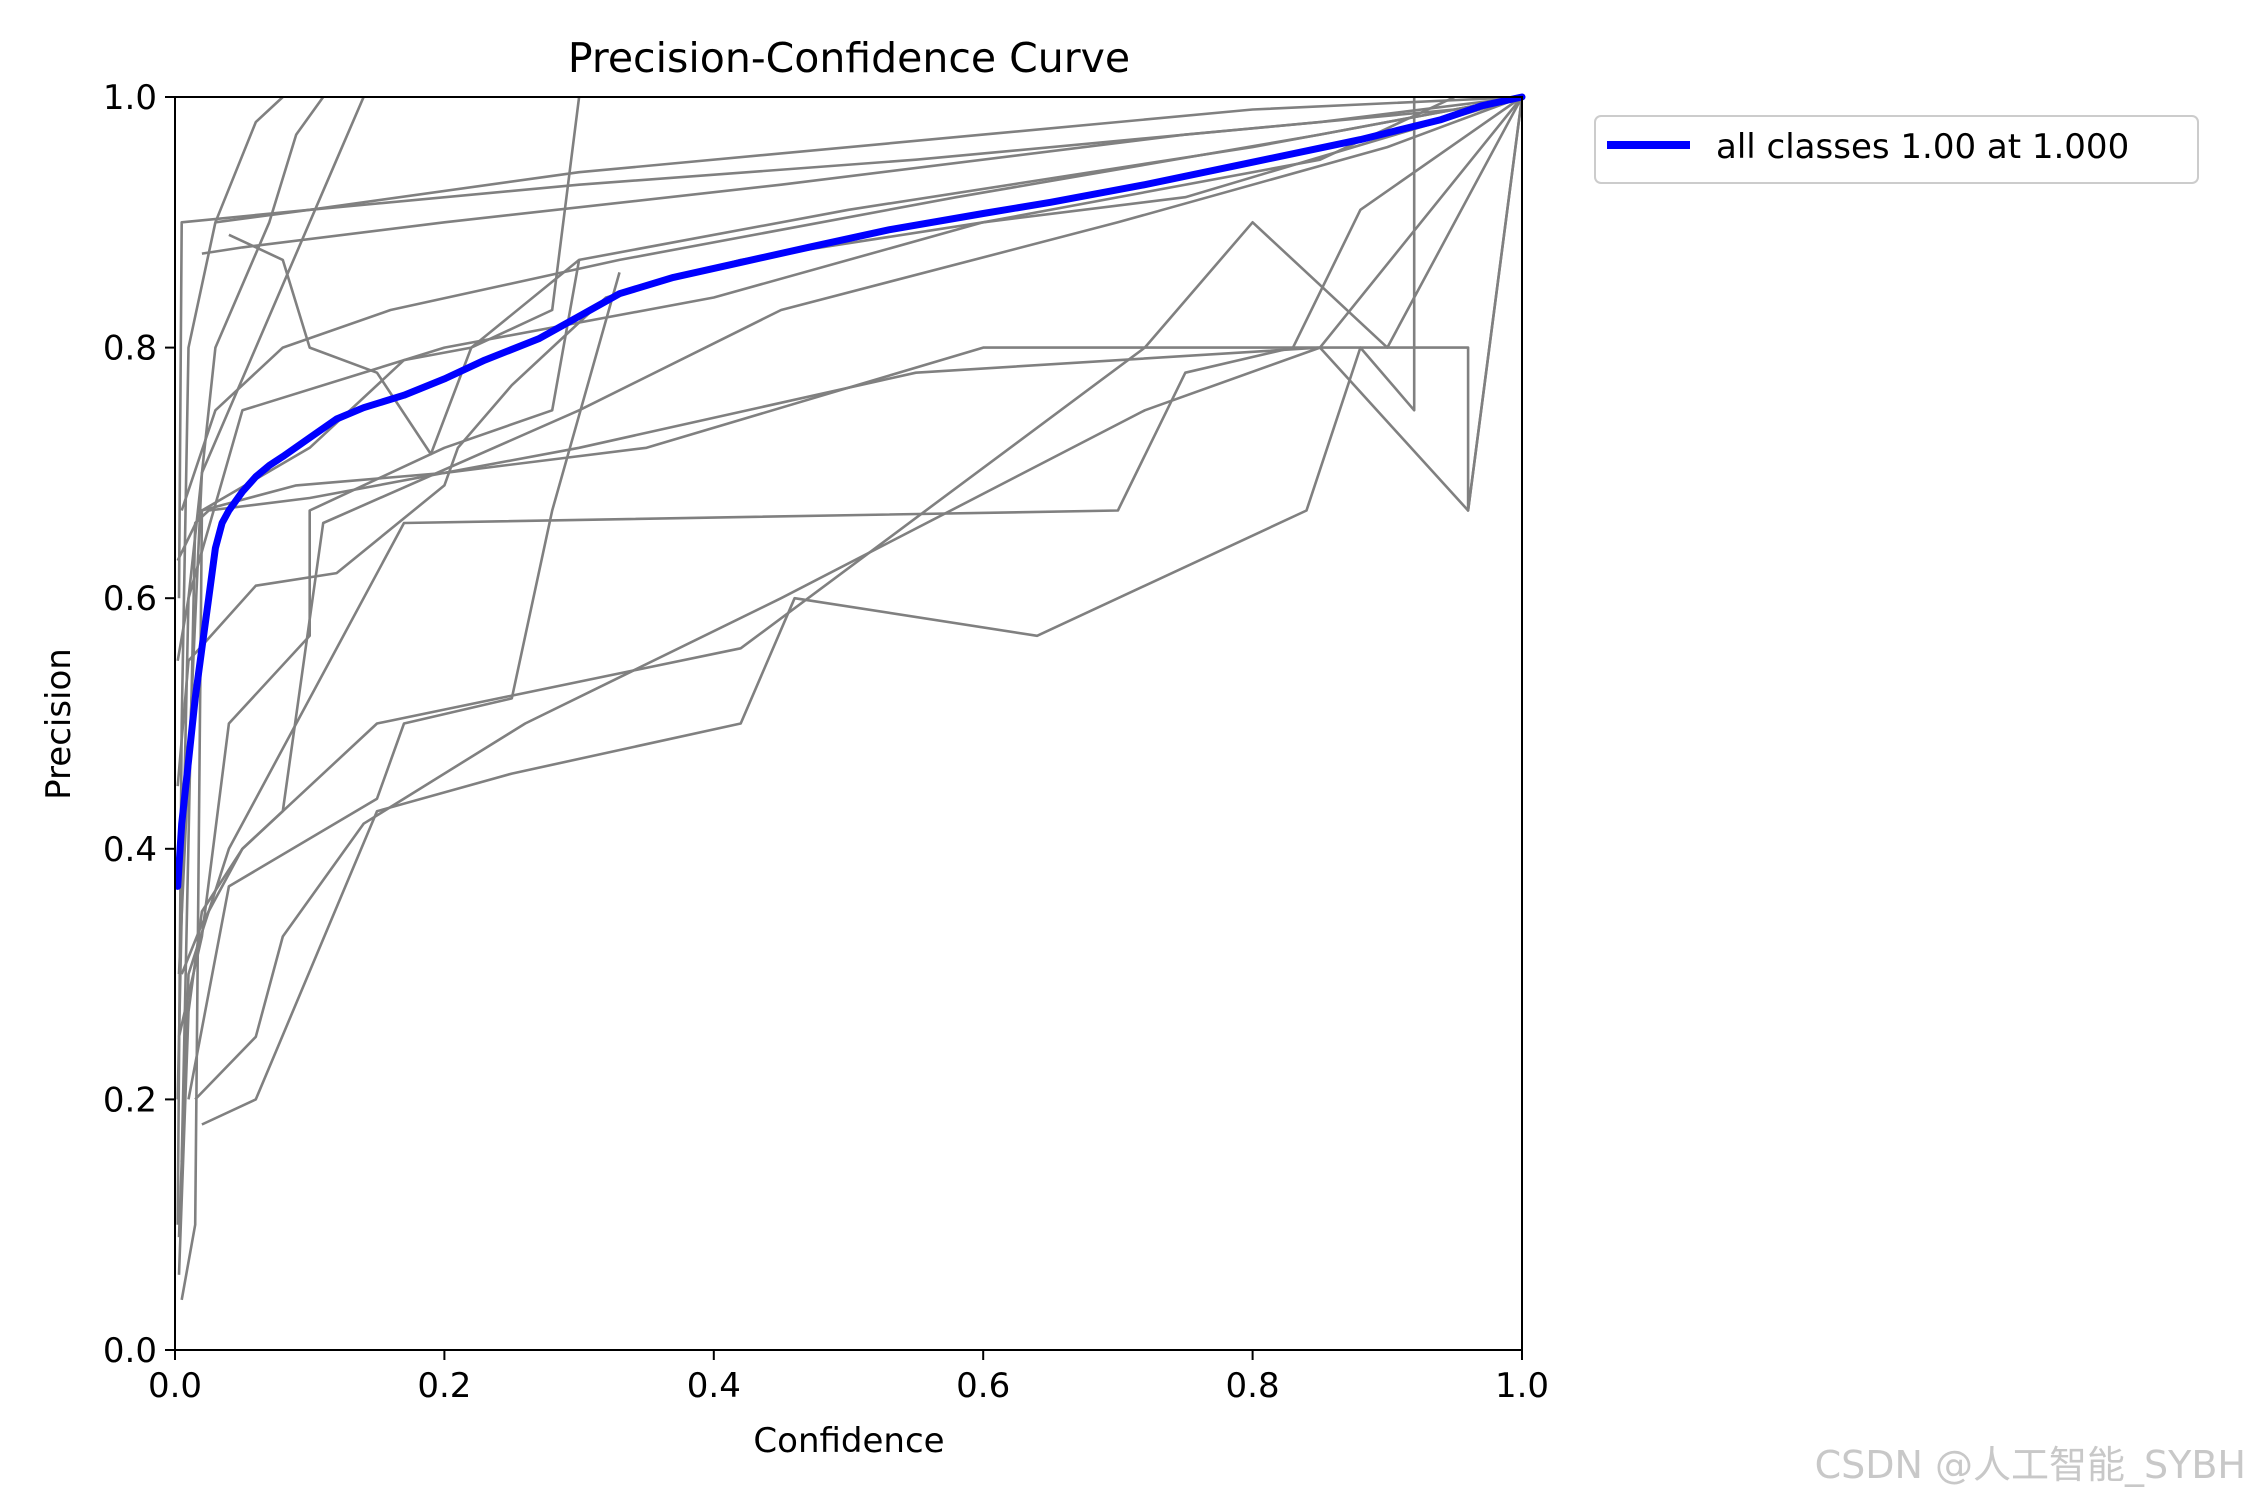  What do you see at coordinates (139, 724) in the screenshot?
I see `y-axis-ticks: 0.0 0.2 0.4 0.6 0.8 1.0` at bounding box center [139, 724].